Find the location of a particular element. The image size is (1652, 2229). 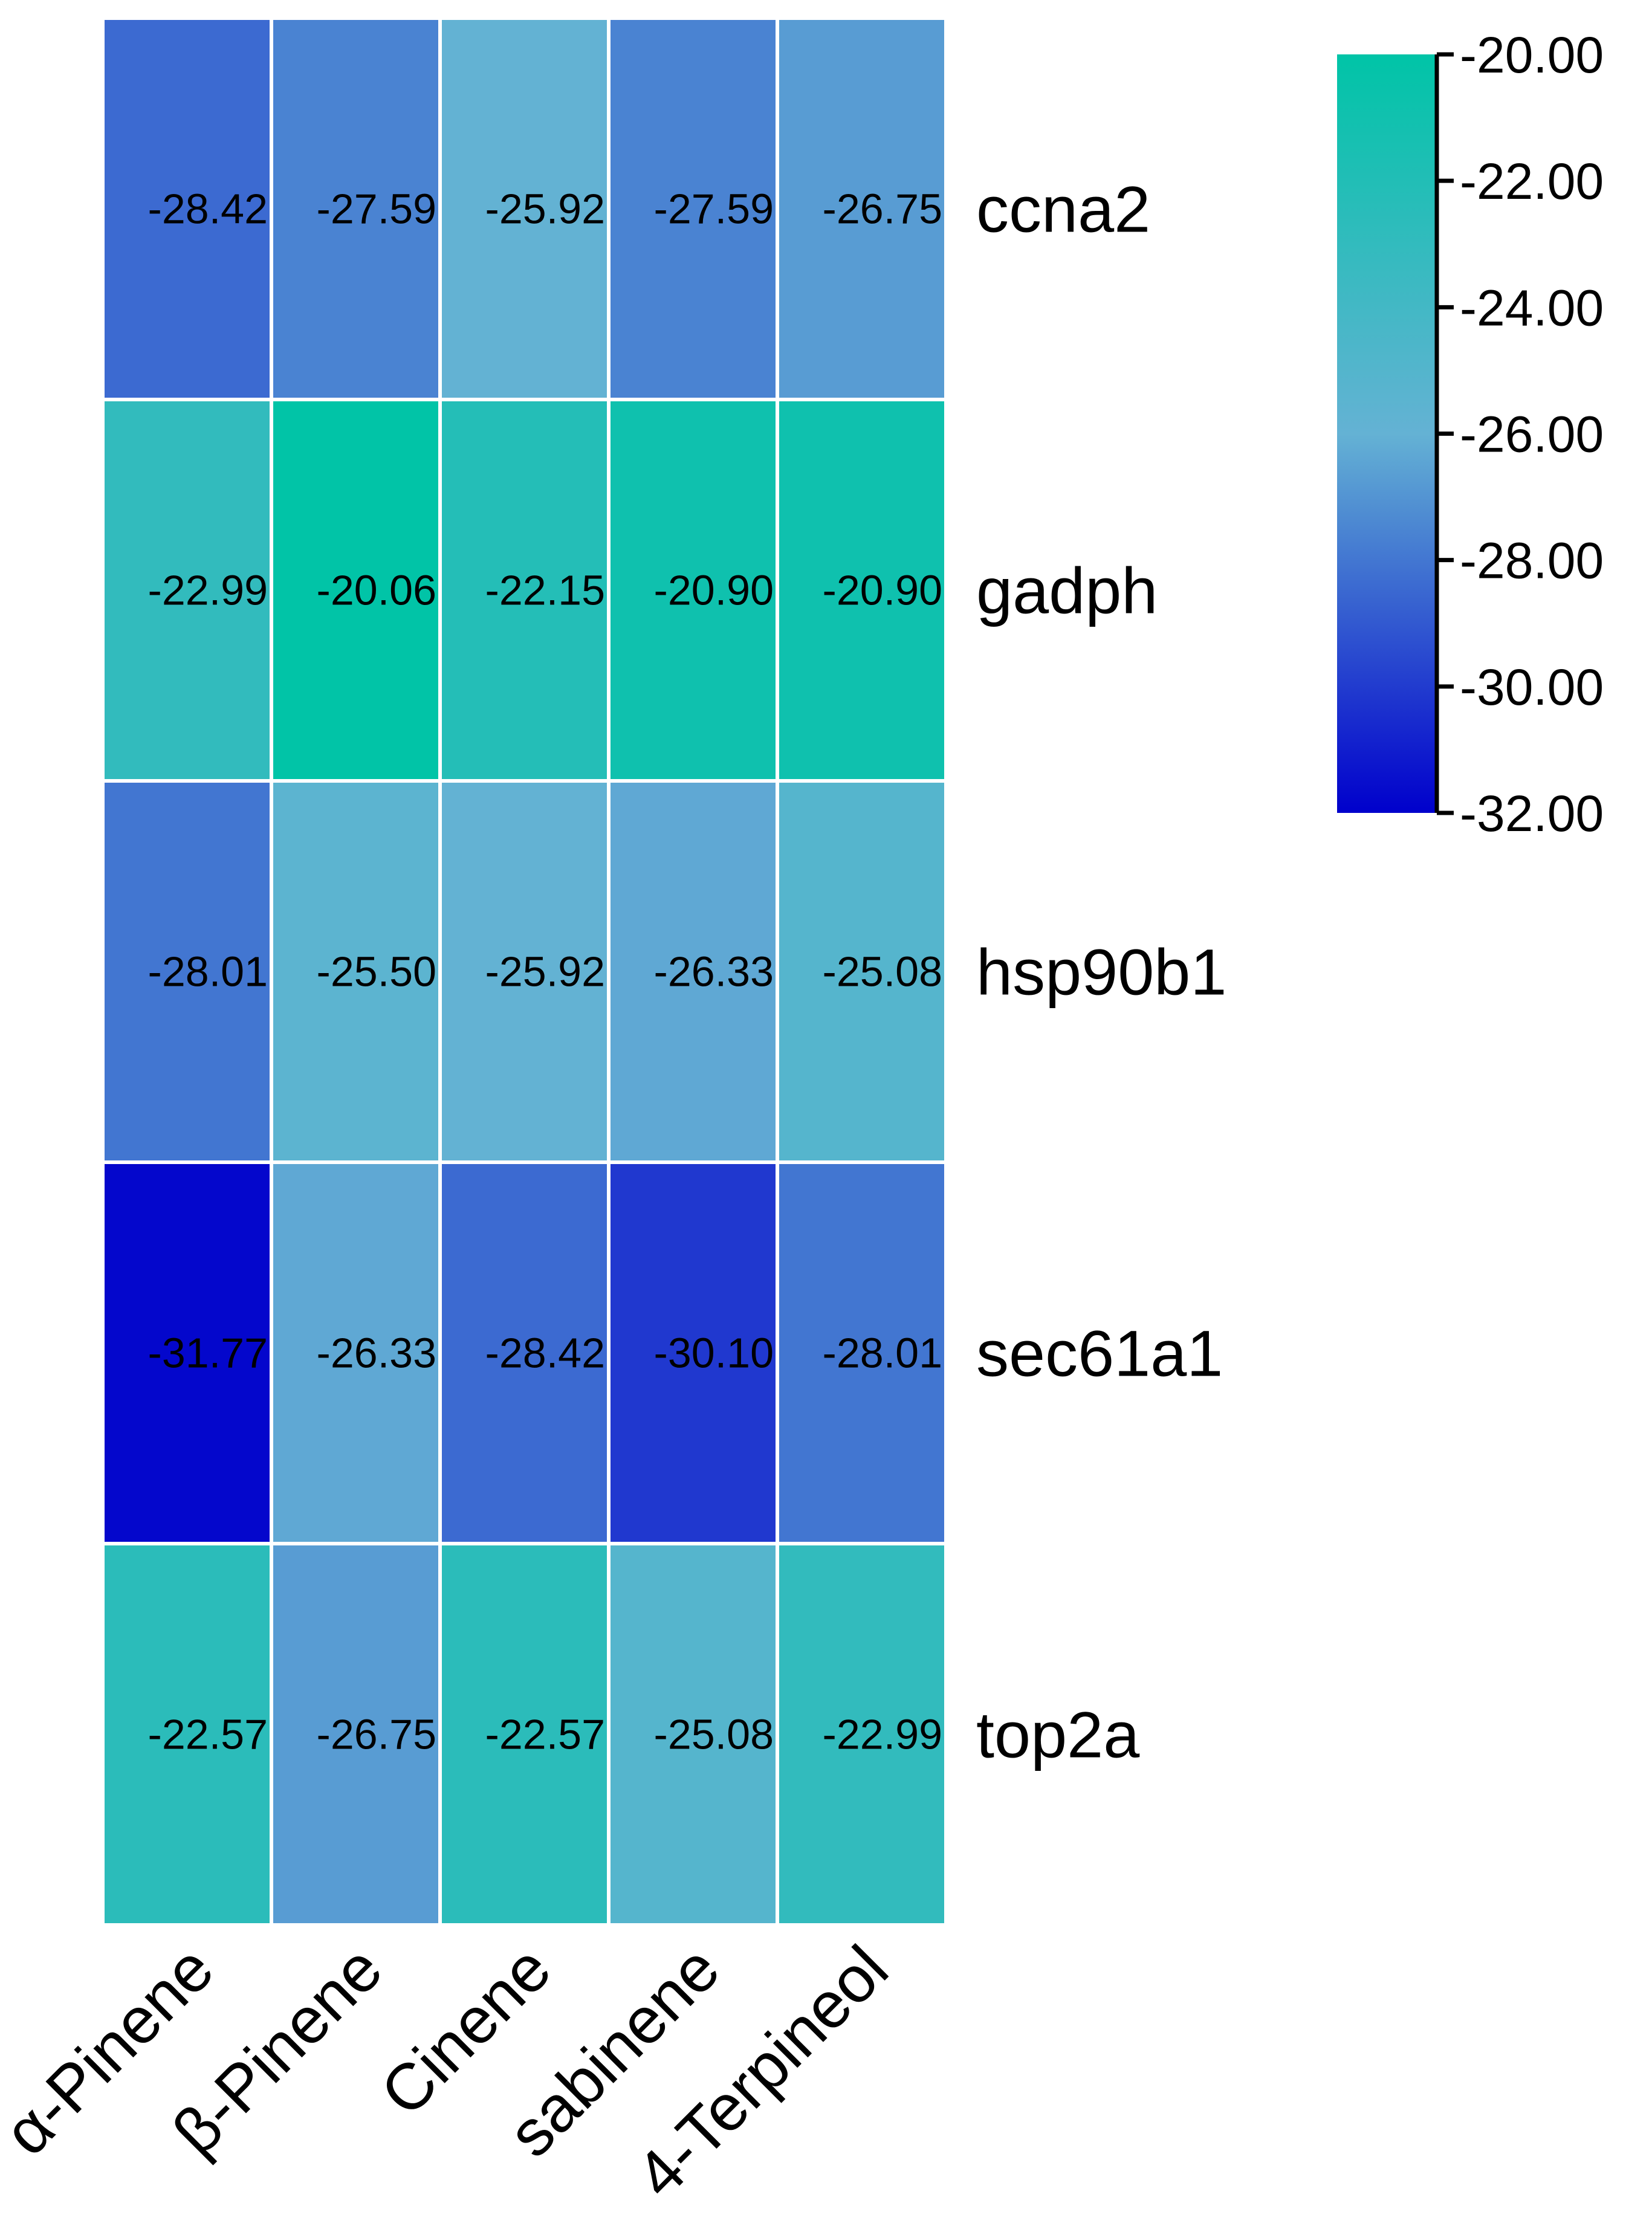

cell-value-label: -30.10 is located at coordinates (714, 1353).